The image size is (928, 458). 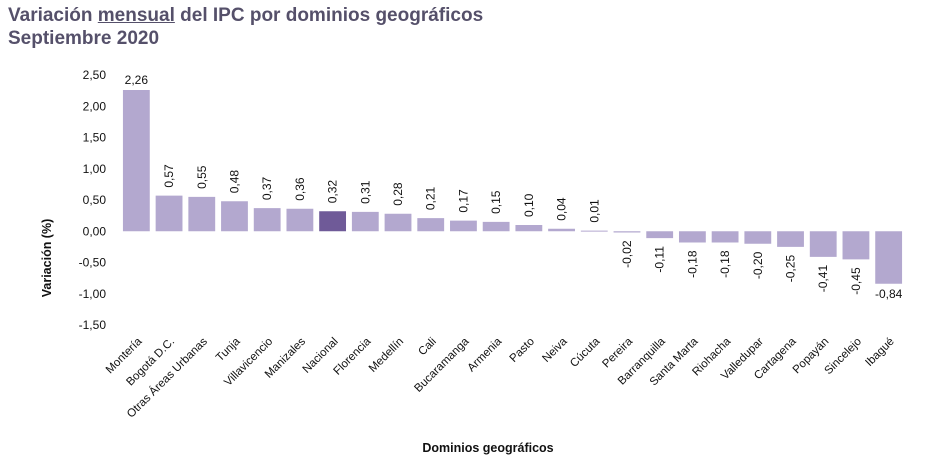 I want to click on data-label: 0,55, so click(x=202, y=177).